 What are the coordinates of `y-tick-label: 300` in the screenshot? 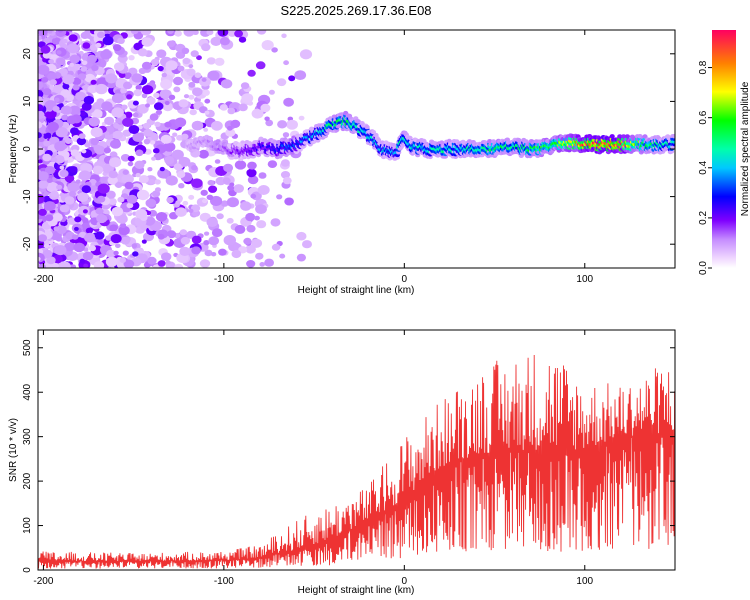 It's located at (27, 436).